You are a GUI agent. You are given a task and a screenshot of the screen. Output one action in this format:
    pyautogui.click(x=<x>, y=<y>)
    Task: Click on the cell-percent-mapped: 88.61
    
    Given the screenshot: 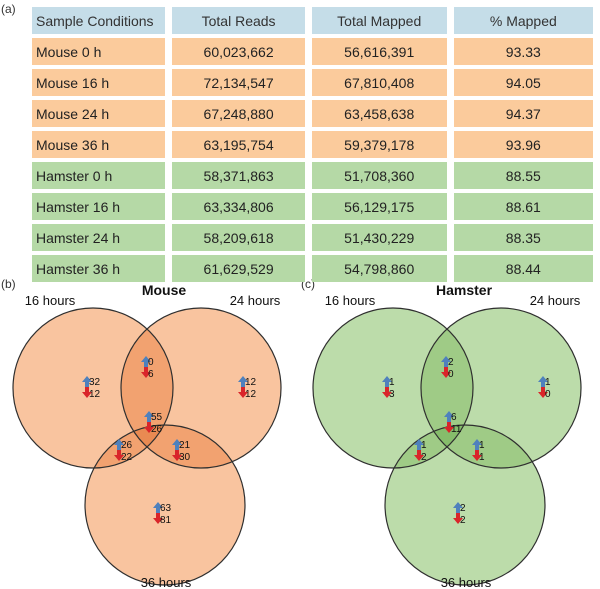 What is the action you would take?
    pyautogui.click(x=523, y=206)
    